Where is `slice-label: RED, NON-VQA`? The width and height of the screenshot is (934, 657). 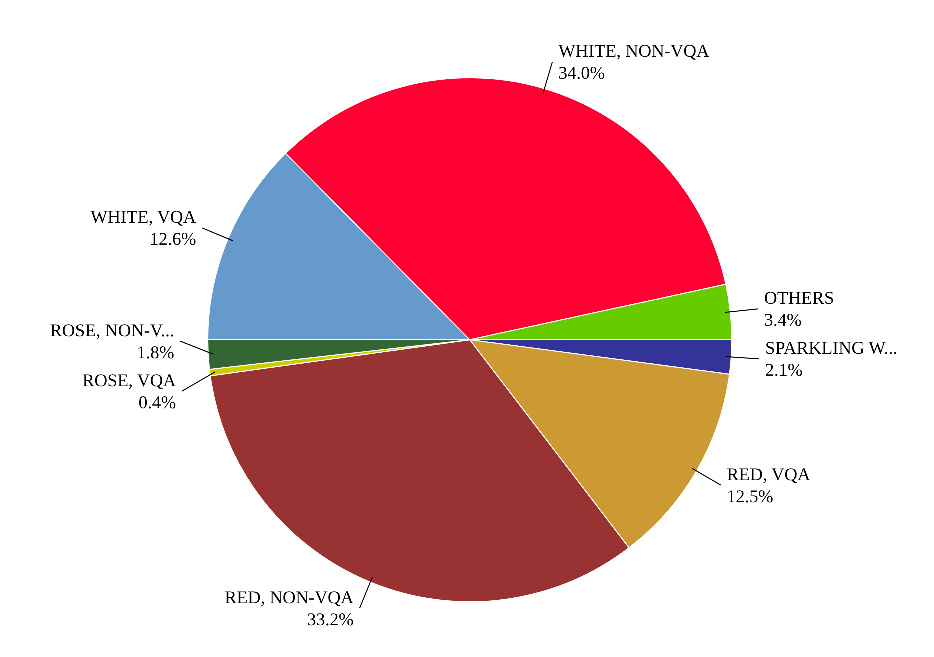
slice-label: RED, NON-VQA is located at coordinates (289, 597).